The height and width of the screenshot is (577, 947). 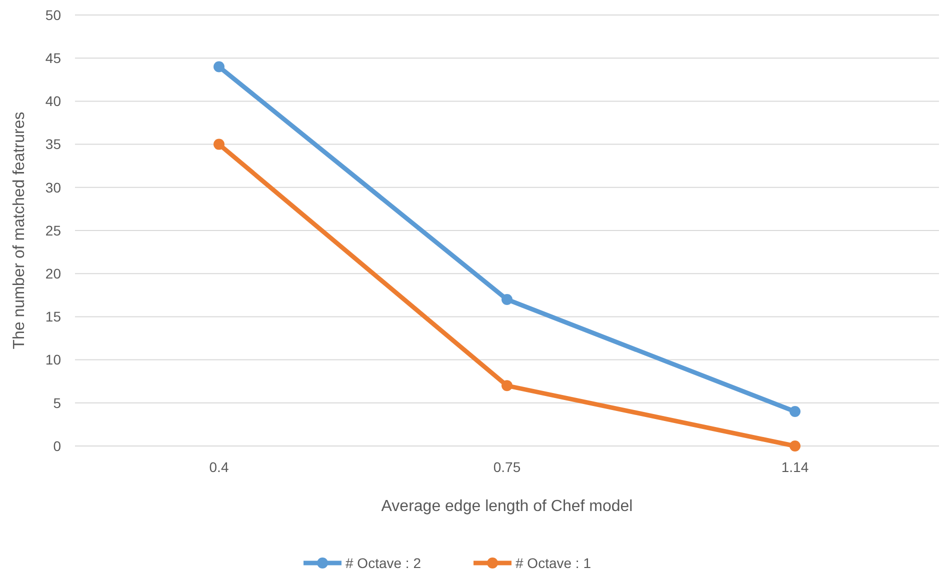 What do you see at coordinates (53, 230) in the screenshot?
I see `y-tick-label: 25` at bounding box center [53, 230].